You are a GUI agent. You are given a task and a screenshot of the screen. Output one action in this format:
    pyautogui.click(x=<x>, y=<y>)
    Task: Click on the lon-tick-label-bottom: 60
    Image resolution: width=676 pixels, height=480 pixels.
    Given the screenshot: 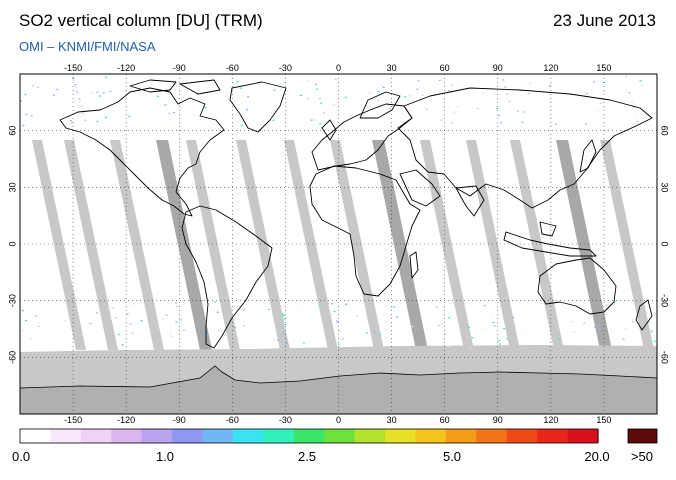 What is the action you would take?
    pyautogui.click(x=445, y=420)
    